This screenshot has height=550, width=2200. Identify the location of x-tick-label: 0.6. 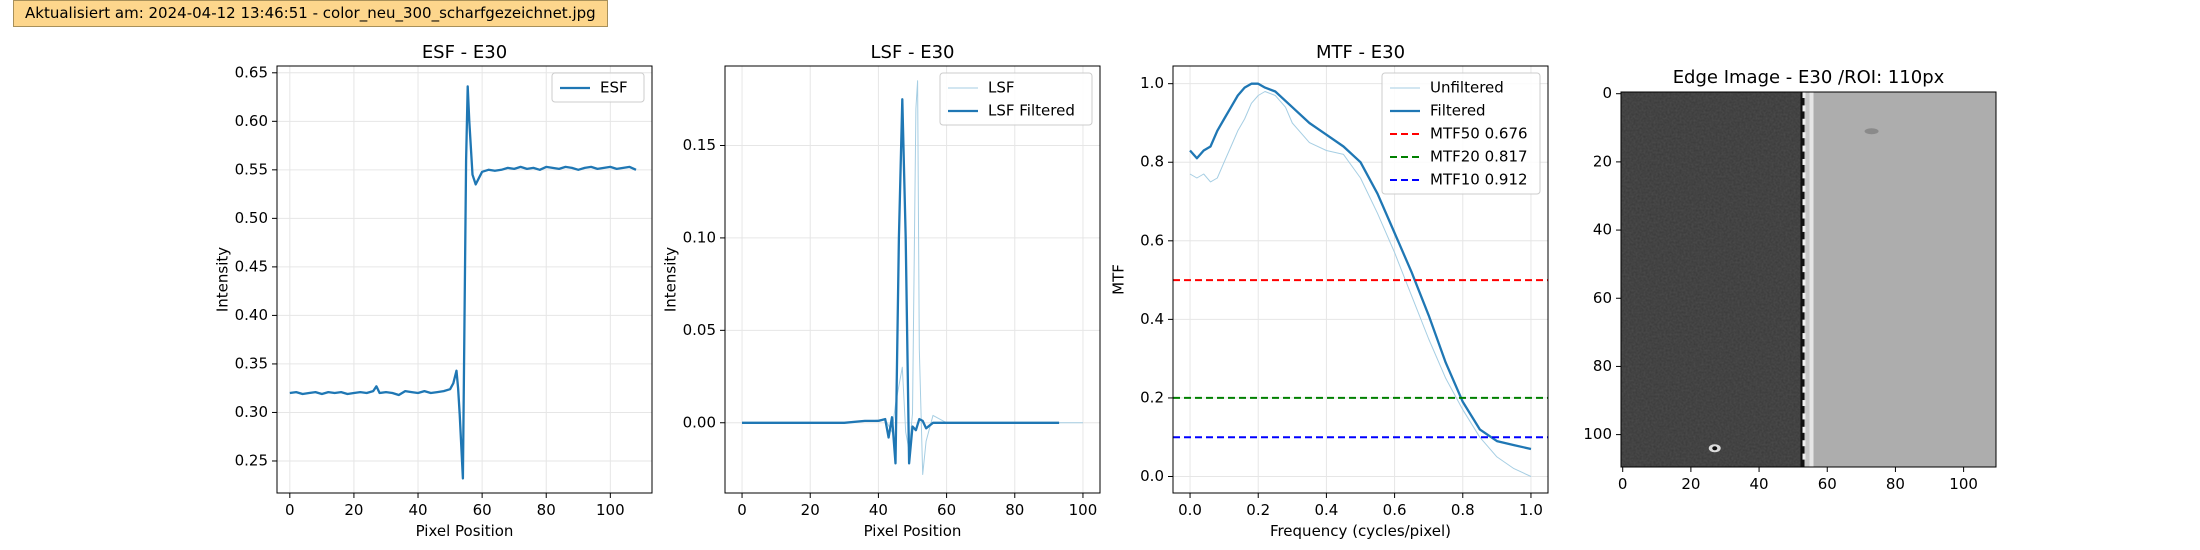
(1395, 510).